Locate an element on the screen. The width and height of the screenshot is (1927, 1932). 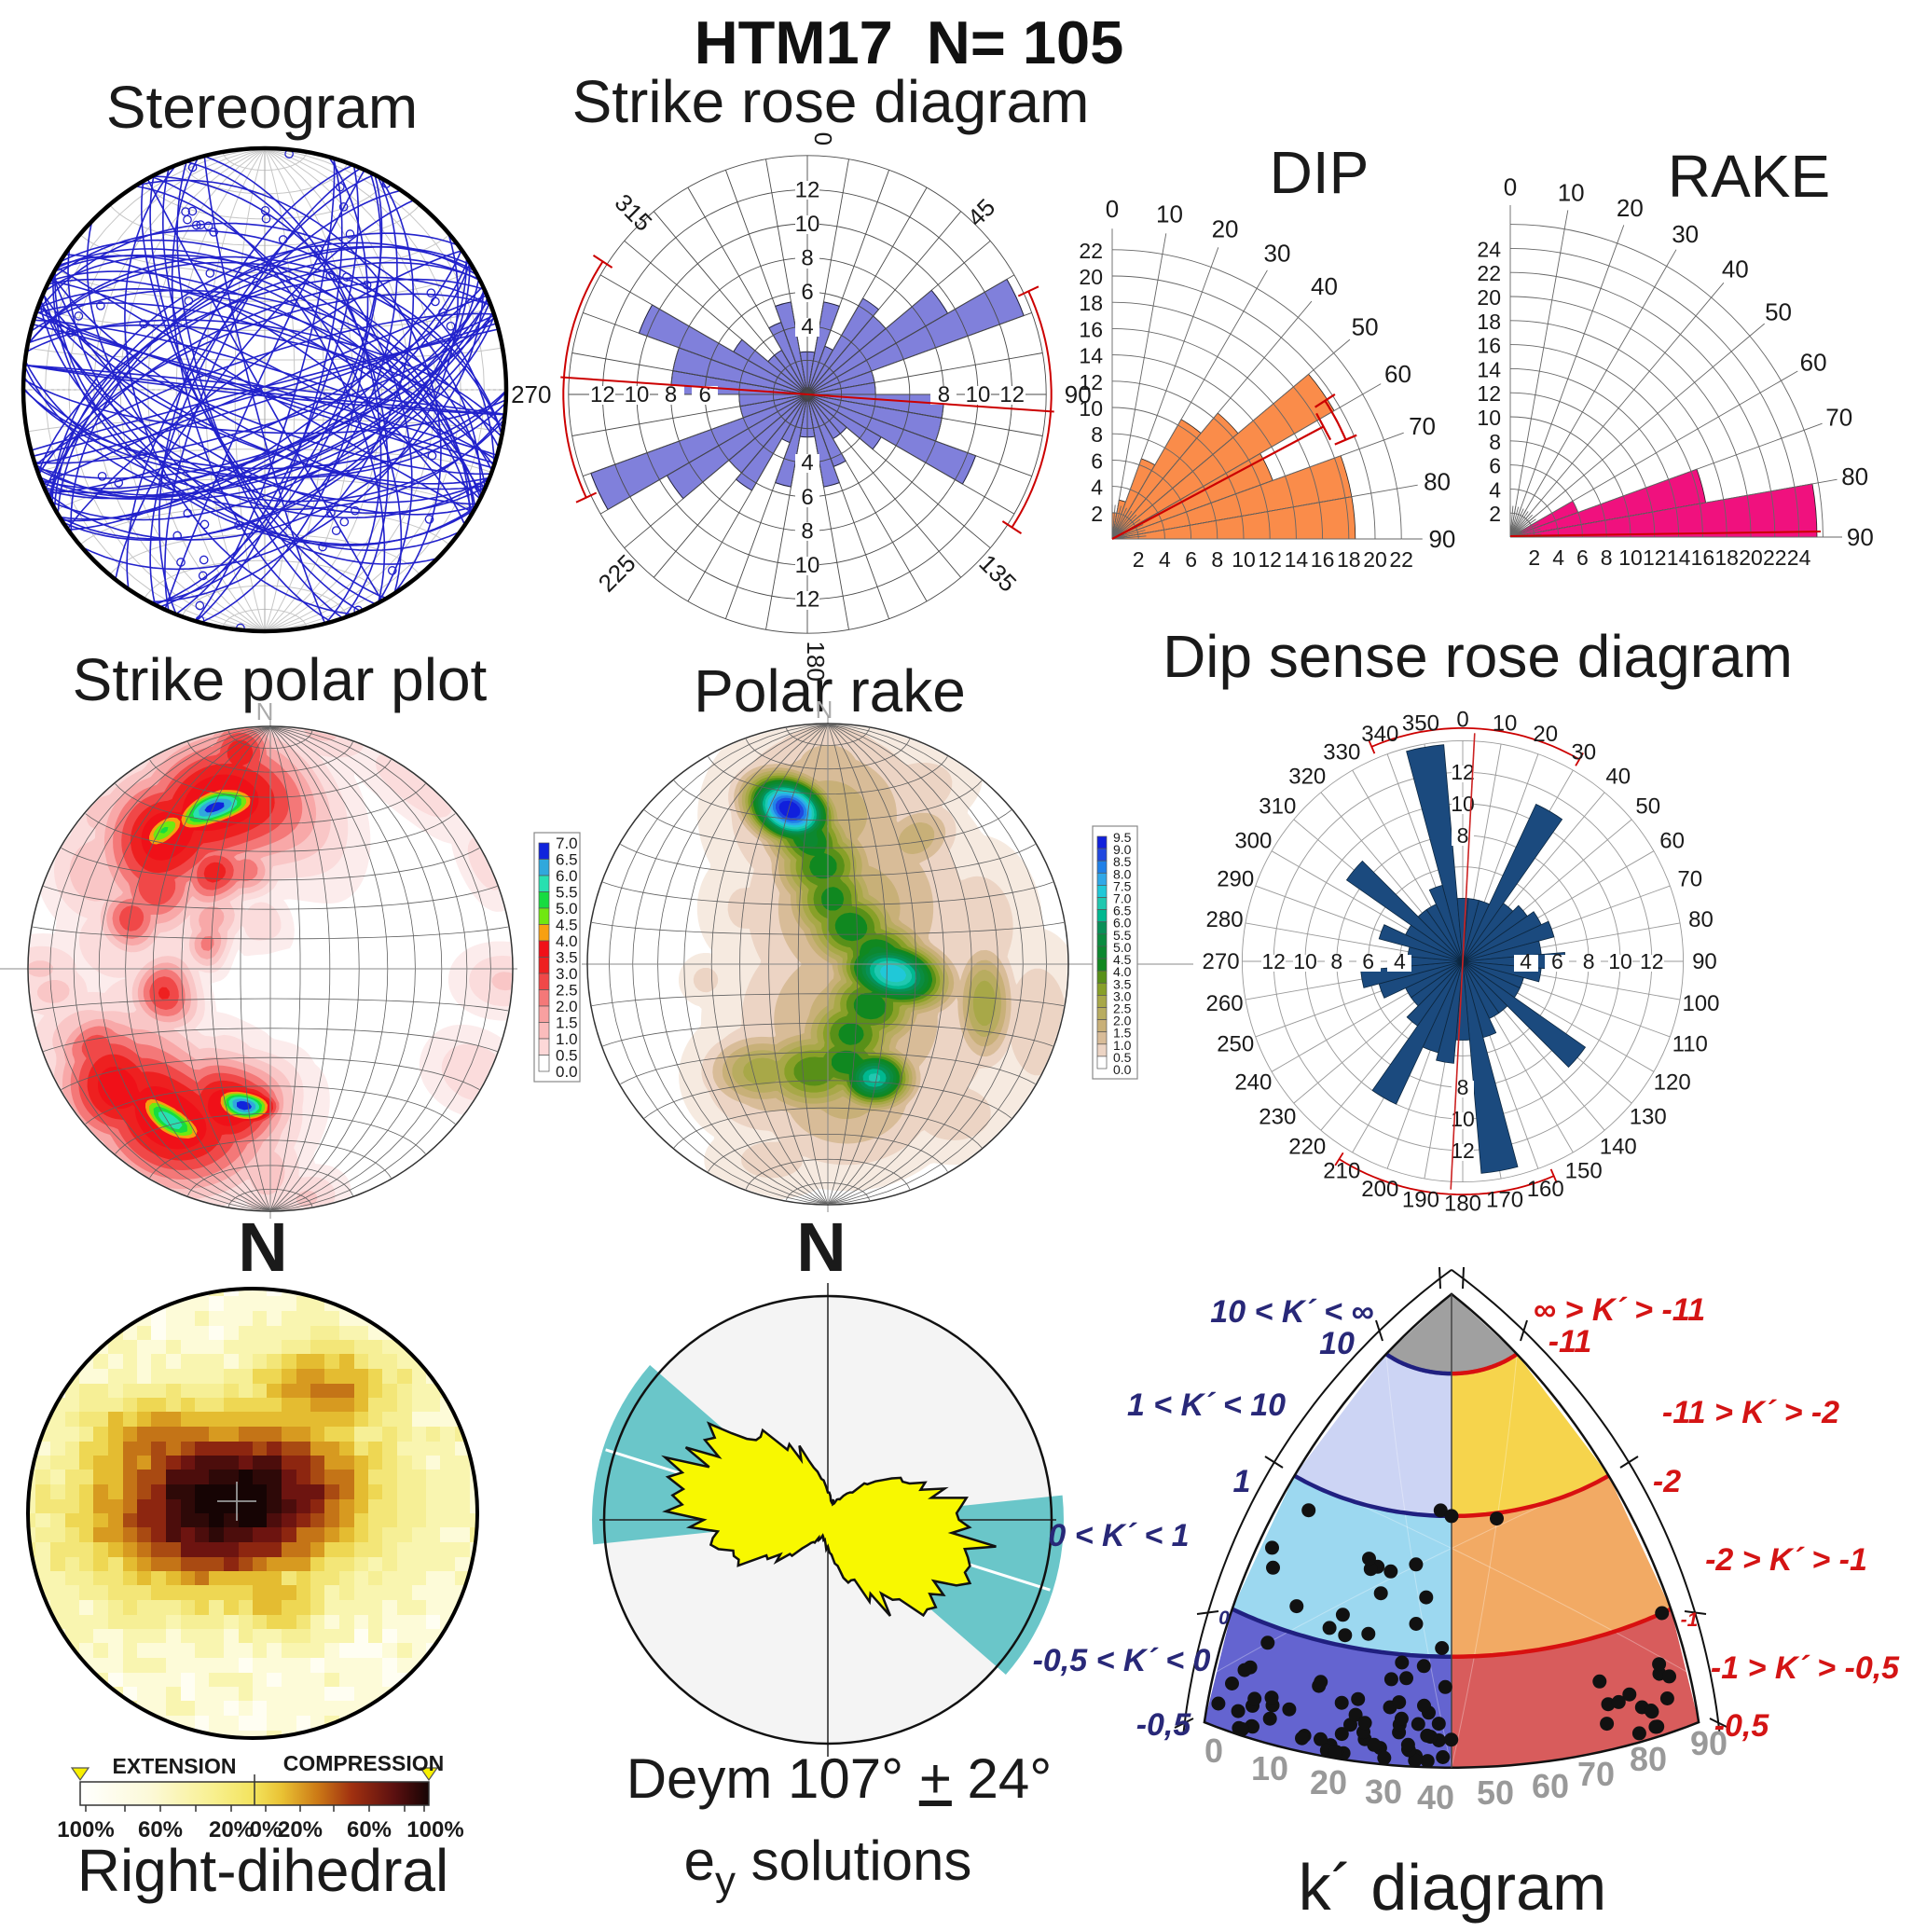
svg-text: 320 is located at coordinates (1307, 777).